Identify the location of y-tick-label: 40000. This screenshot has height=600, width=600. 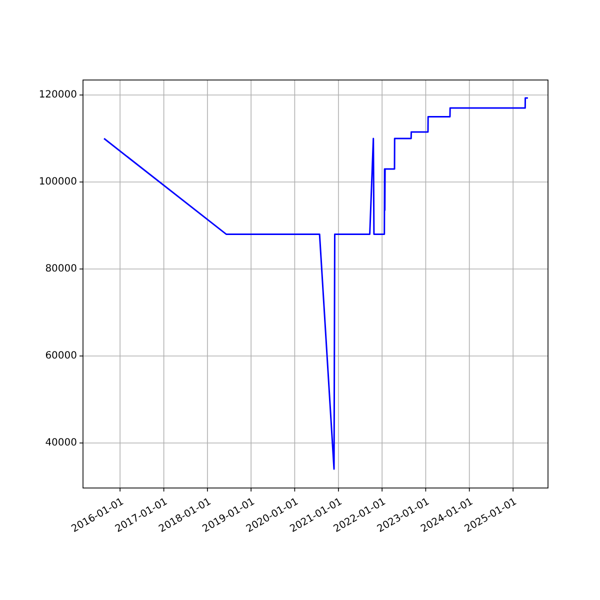
(61, 442).